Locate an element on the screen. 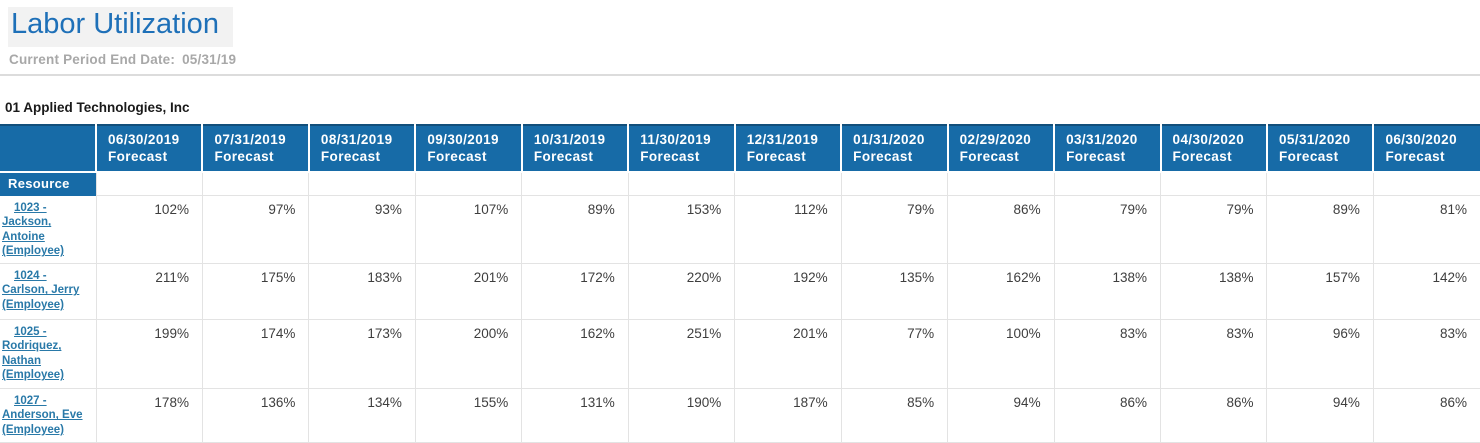  resource-link: 1027 - Anderson, Eve (Employee) is located at coordinates (42, 415).